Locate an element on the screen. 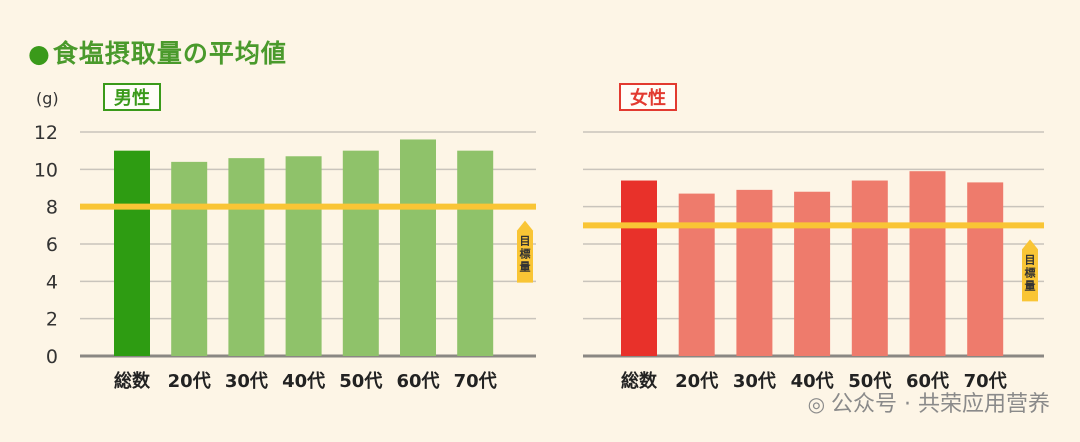  female-x-tick-label: 20代 is located at coordinates (696, 381).